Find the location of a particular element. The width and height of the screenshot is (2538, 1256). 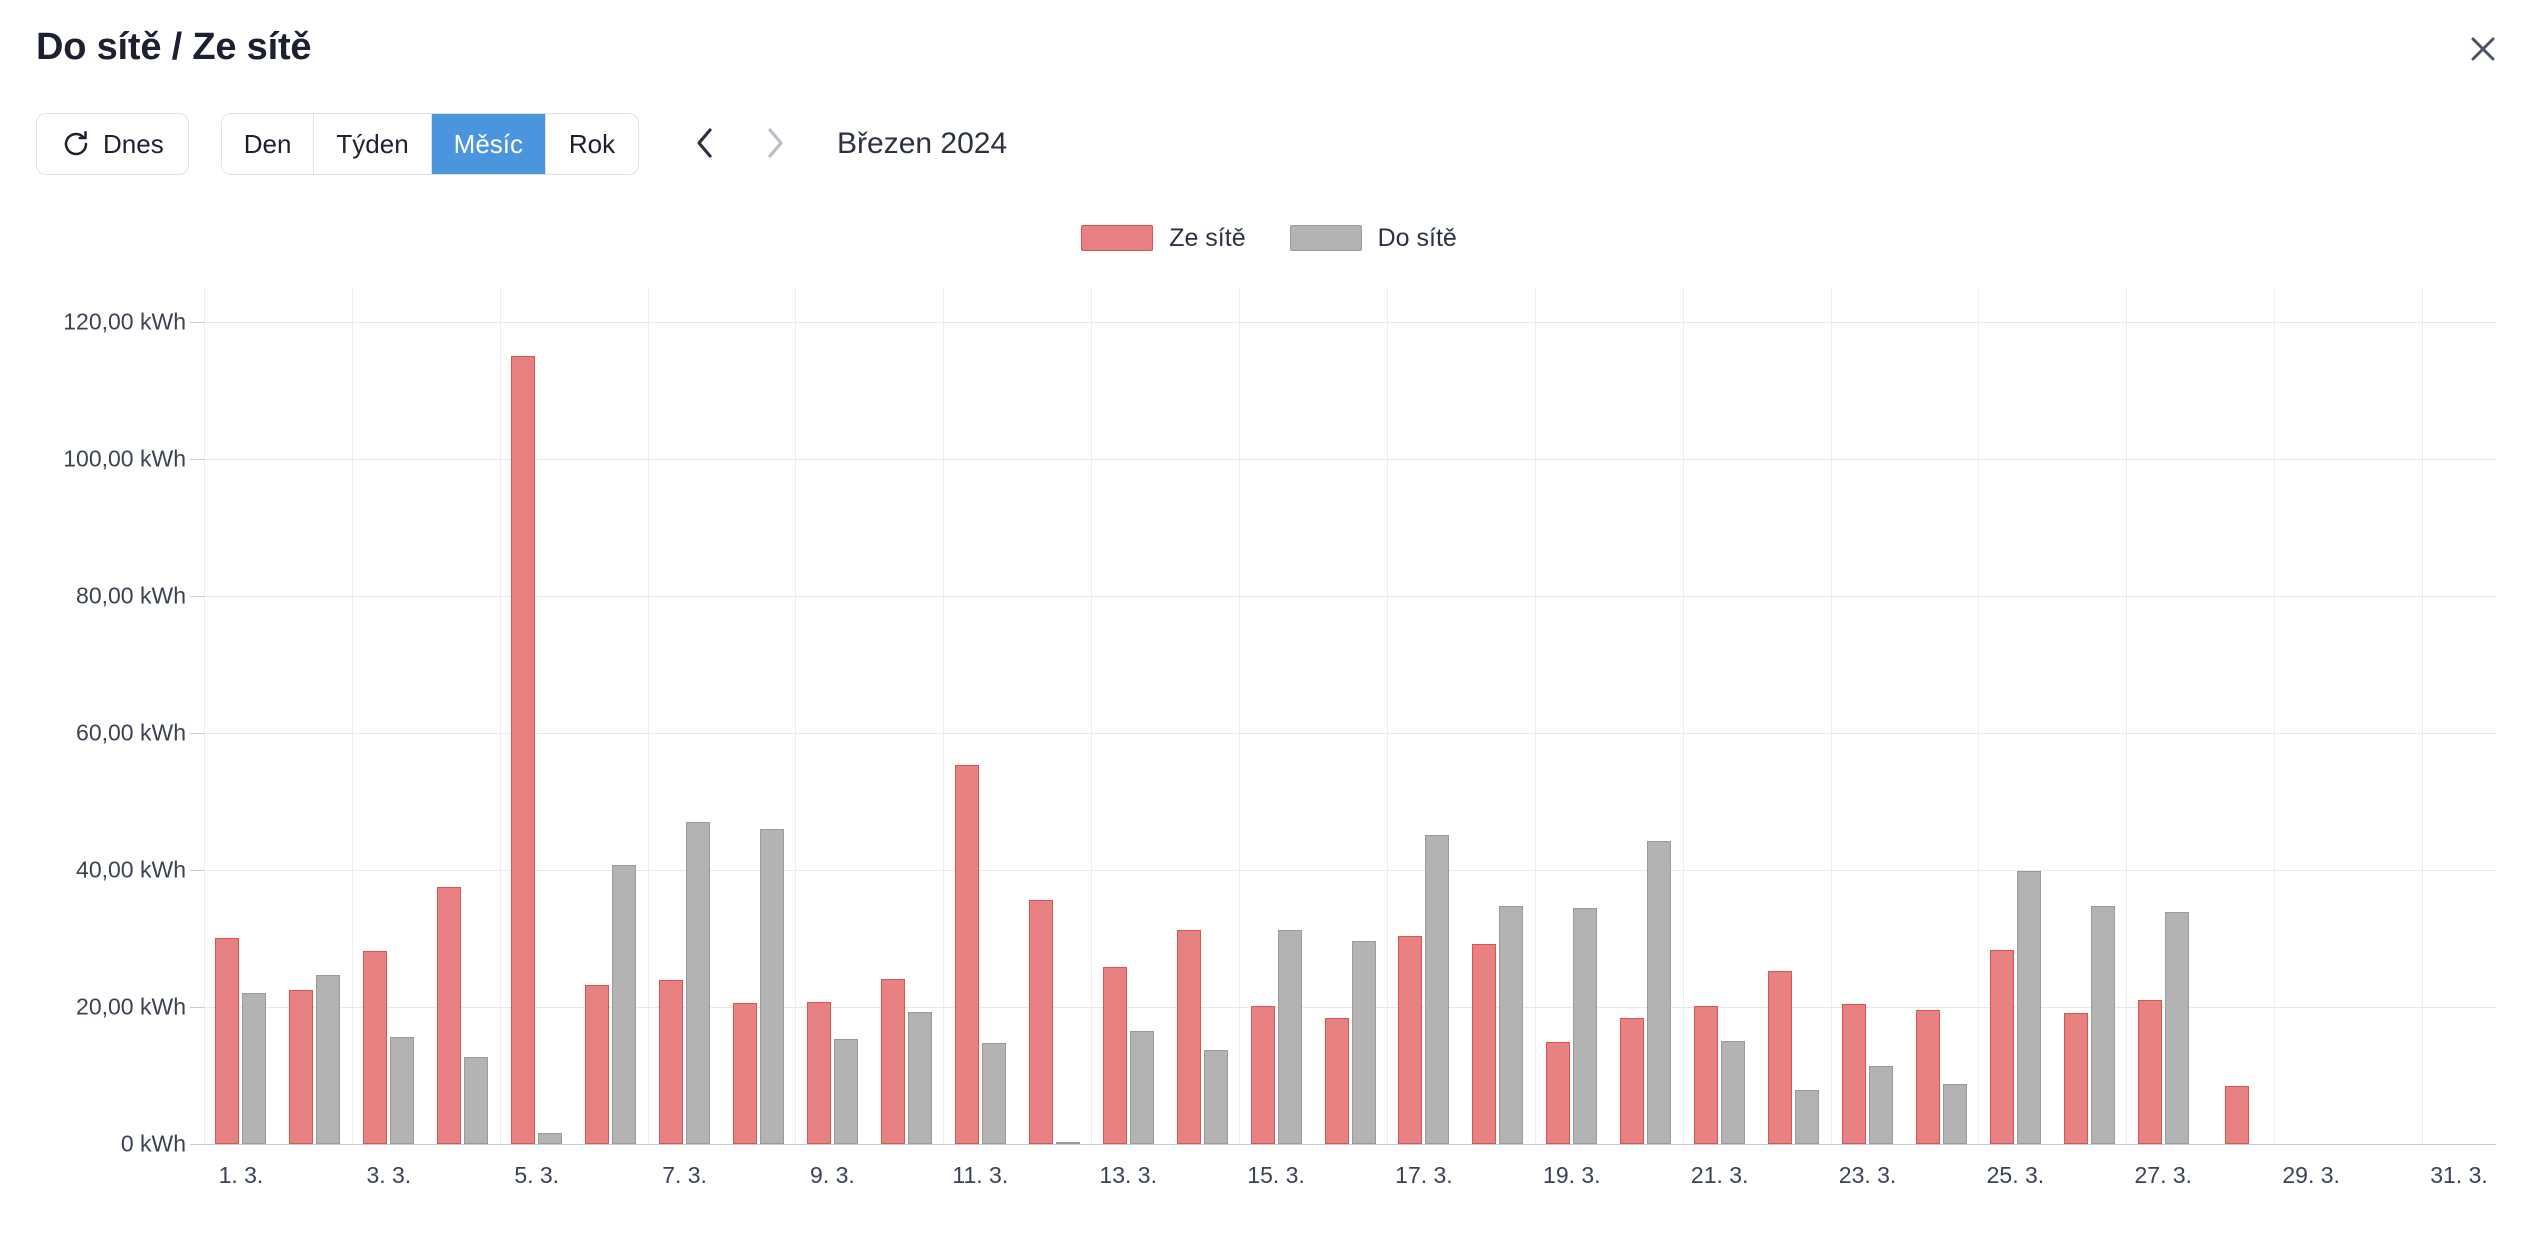

range-option-mesic: Měsíc is located at coordinates (489, 144).